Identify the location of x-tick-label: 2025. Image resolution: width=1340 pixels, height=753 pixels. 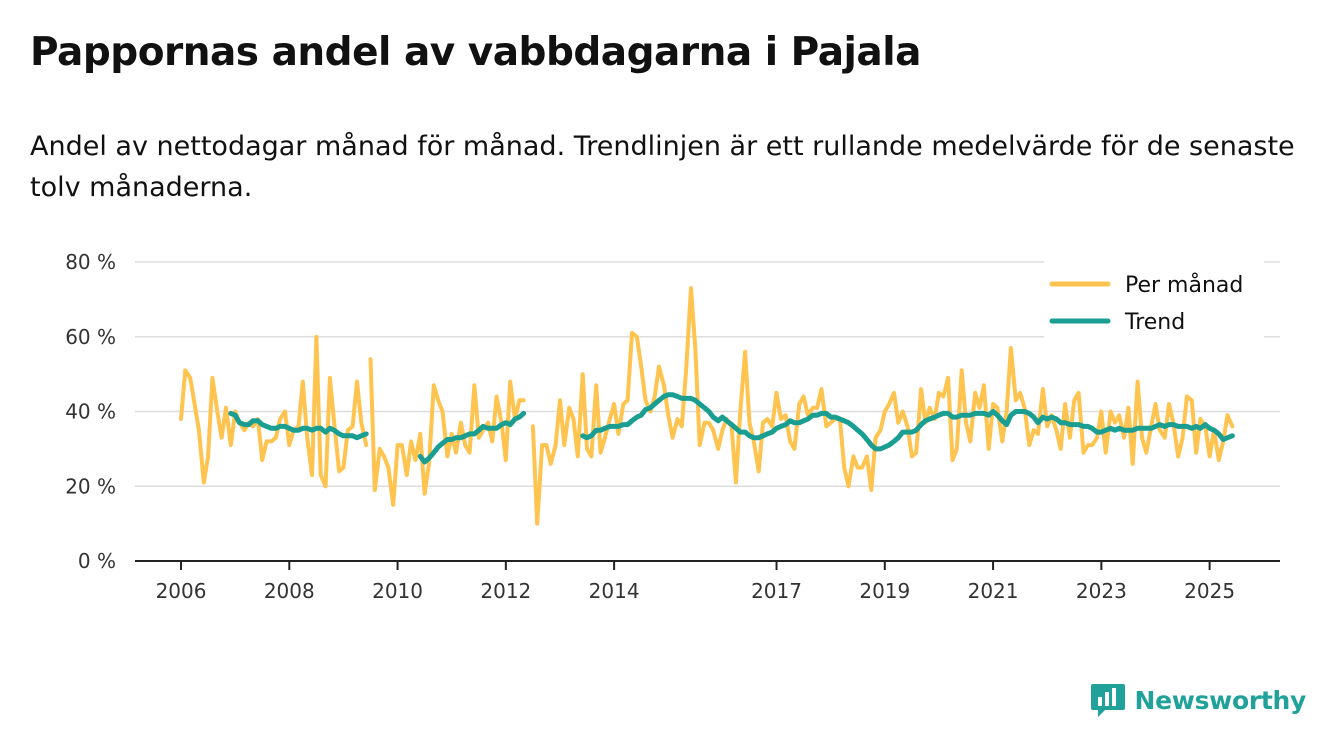
(1209, 591).